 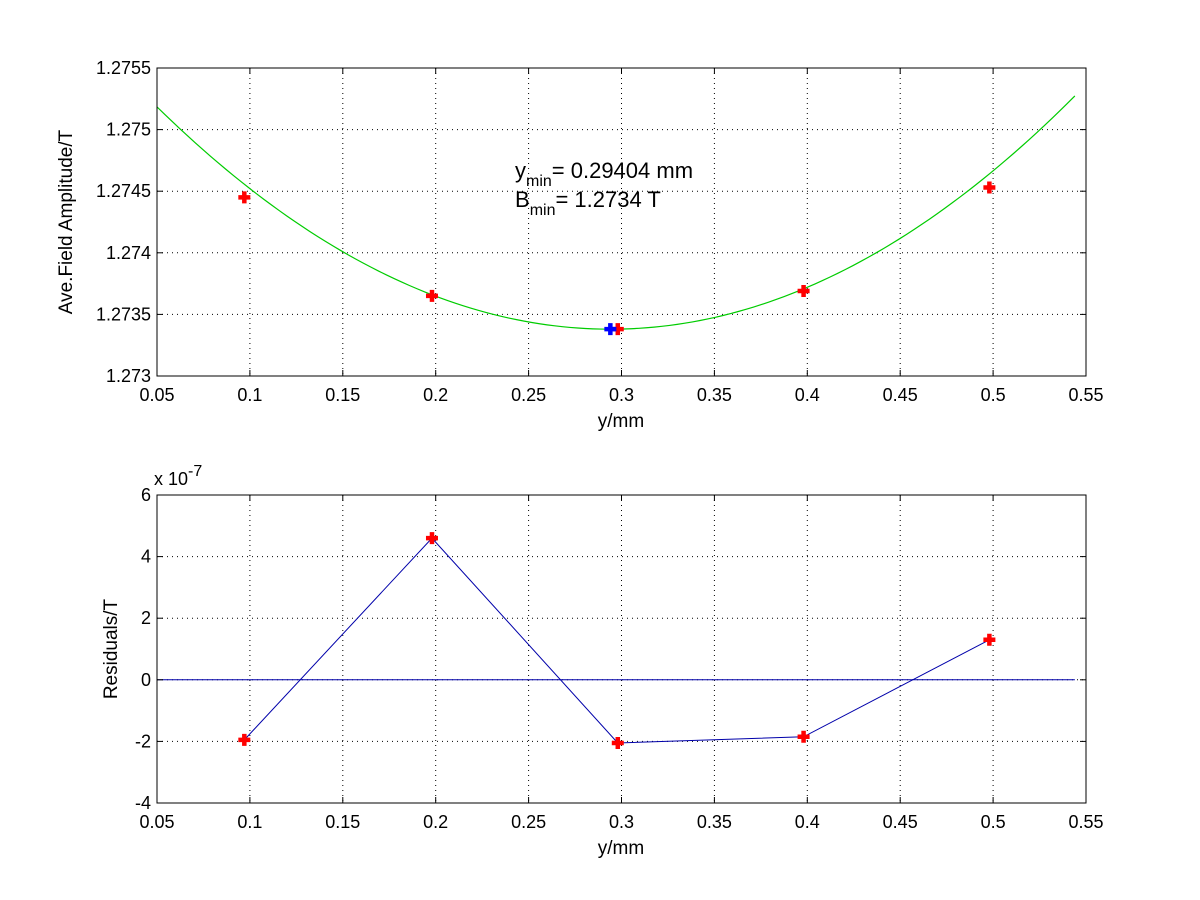 I want to click on y-tick-label: 1.2745, so click(x=123, y=191).